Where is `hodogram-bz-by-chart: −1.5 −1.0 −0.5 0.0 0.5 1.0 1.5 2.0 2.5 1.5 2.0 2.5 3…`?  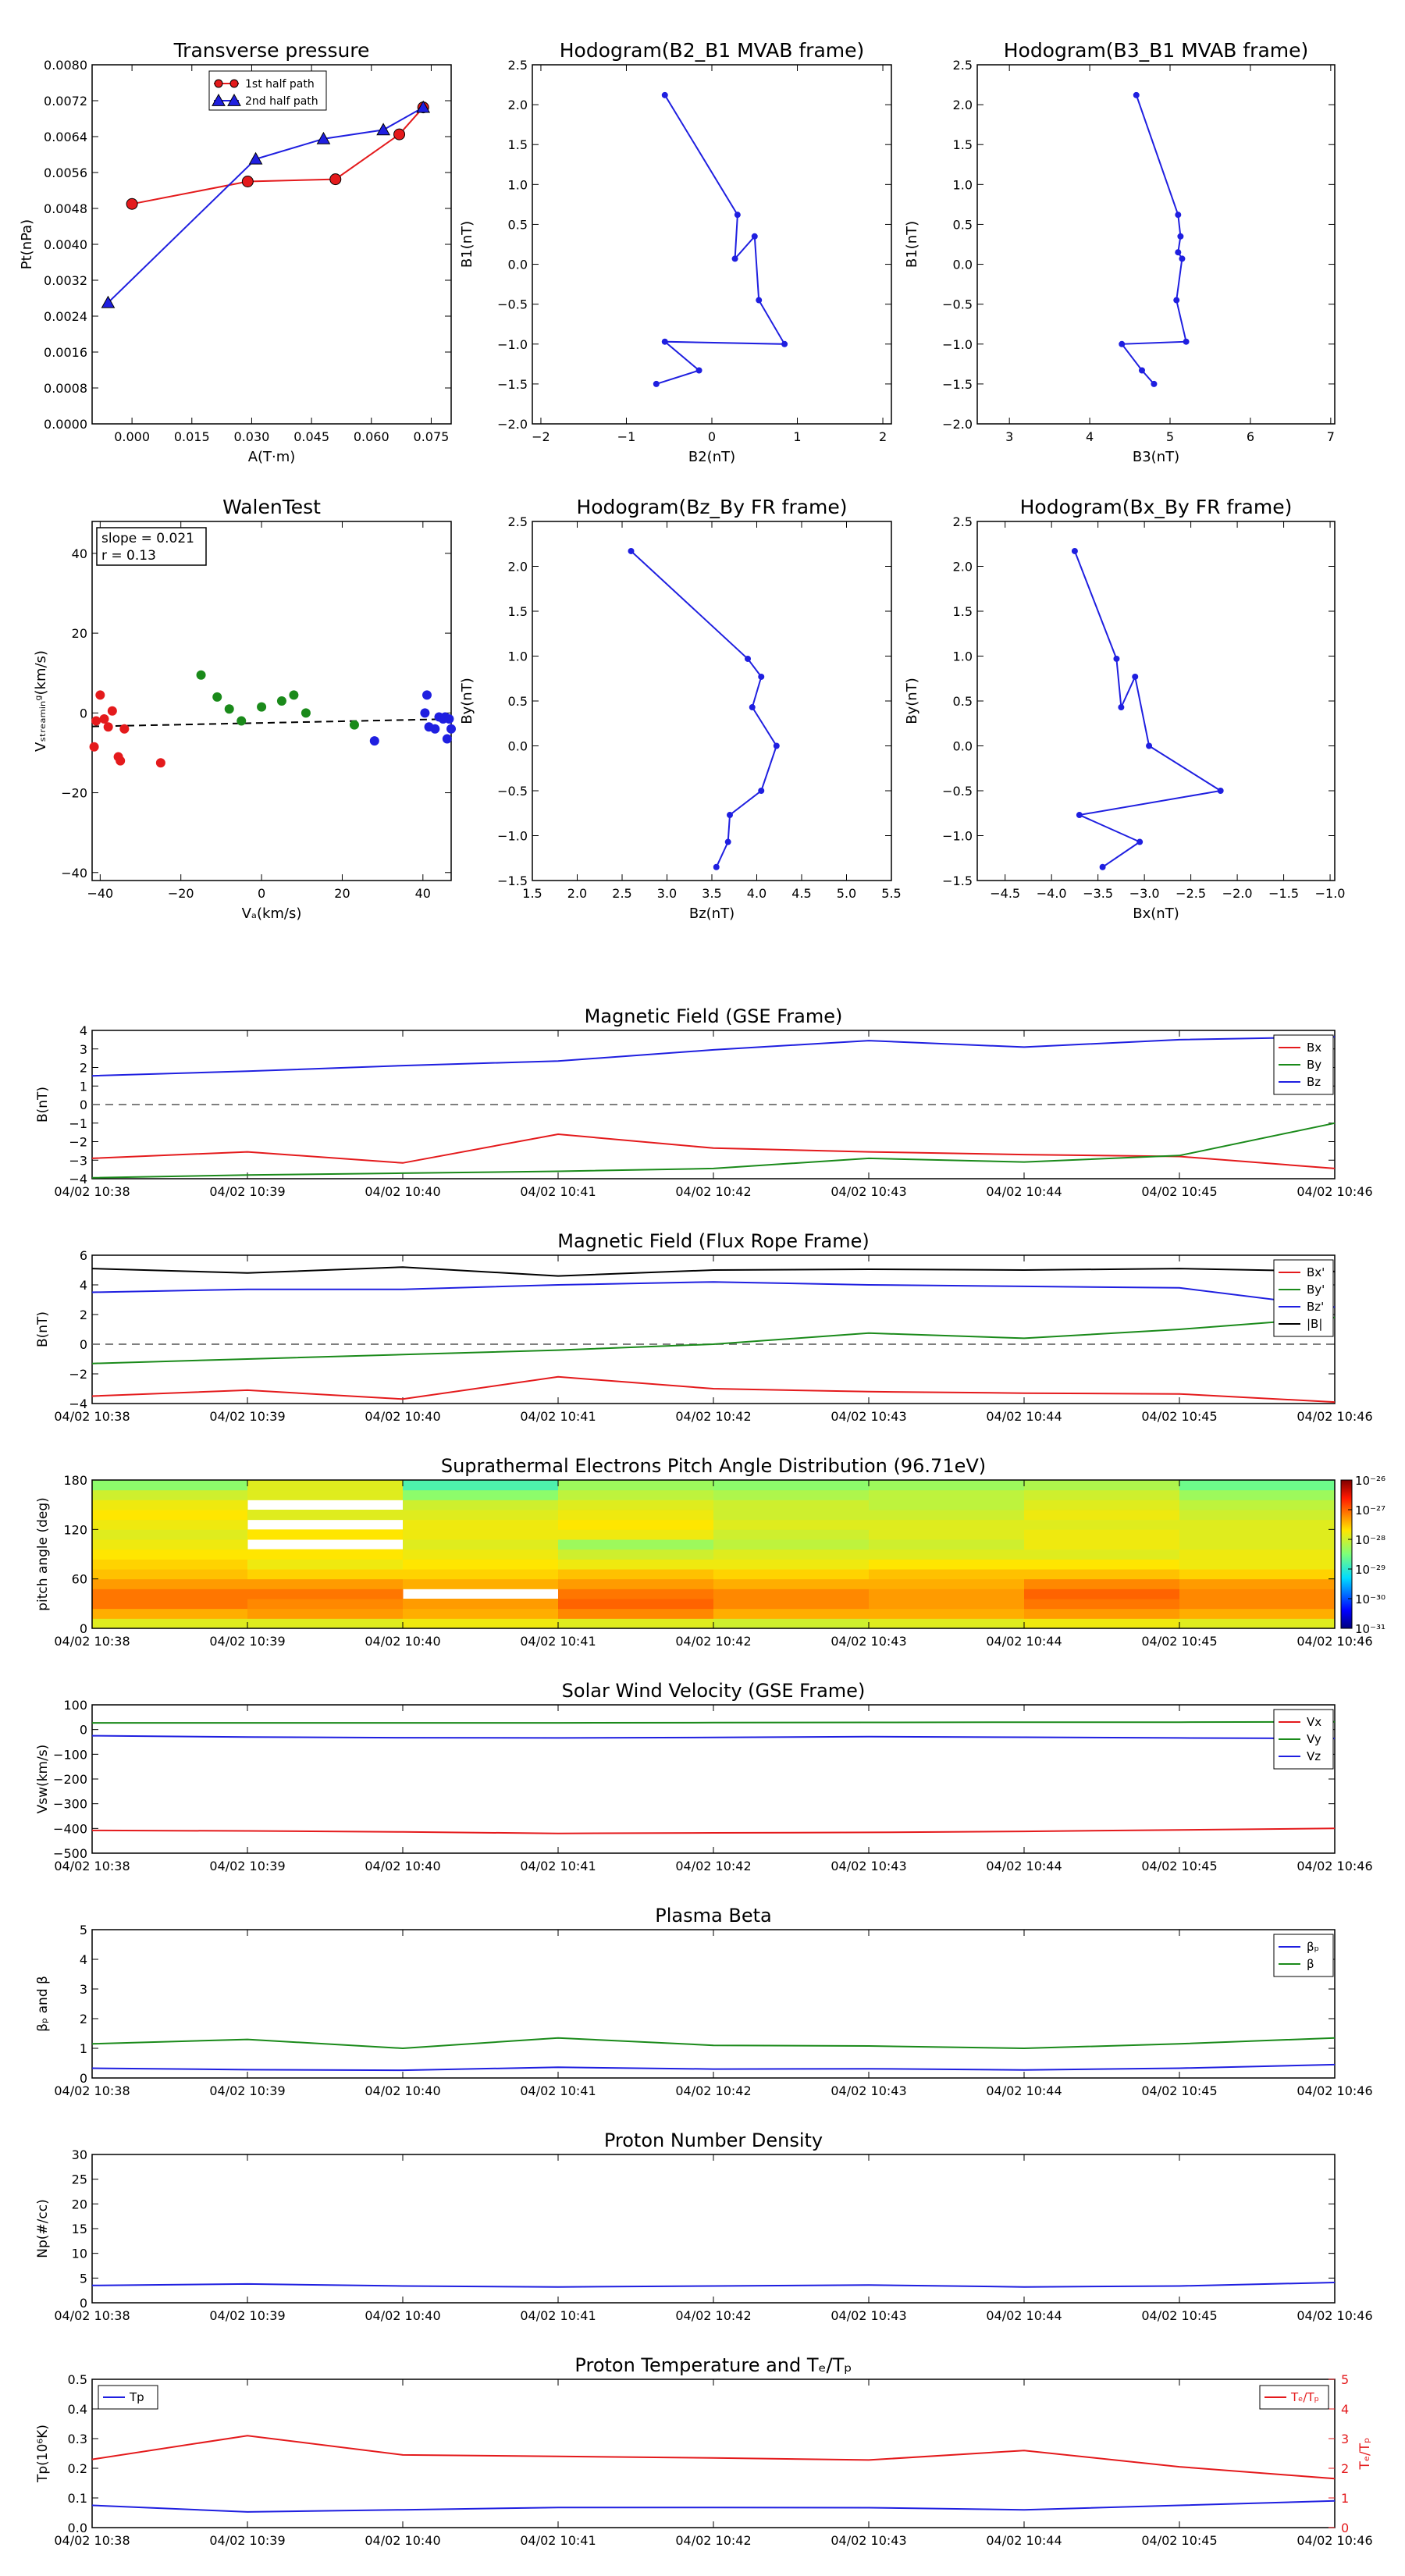 hodogram-bz-by-chart: −1.5 −1.0 −0.5 0.0 0.5 1.0 1.5 2.0 2.5 1.5 2.0 2.5 3… is located at coordinates (681, 709).